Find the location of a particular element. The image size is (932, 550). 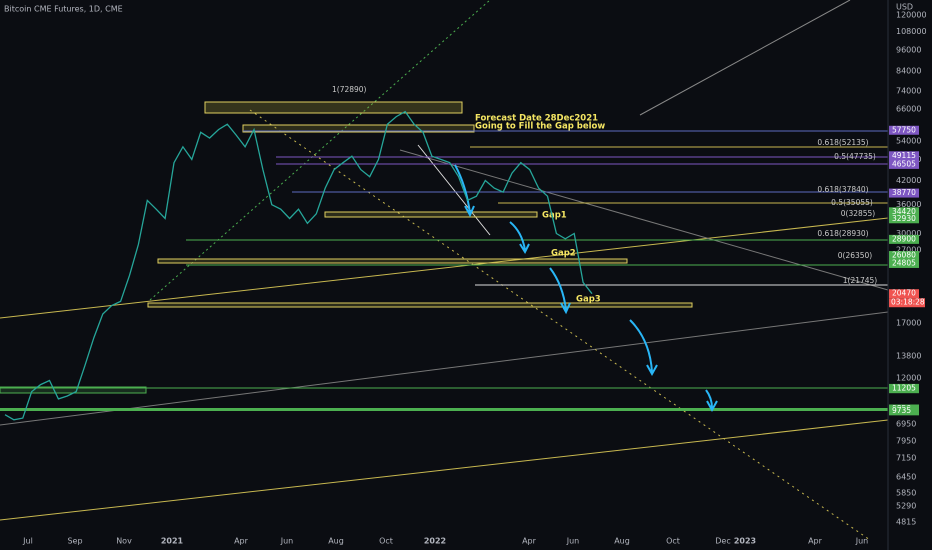

y-tick-label: 74000 is located at coordinates (908, 91).